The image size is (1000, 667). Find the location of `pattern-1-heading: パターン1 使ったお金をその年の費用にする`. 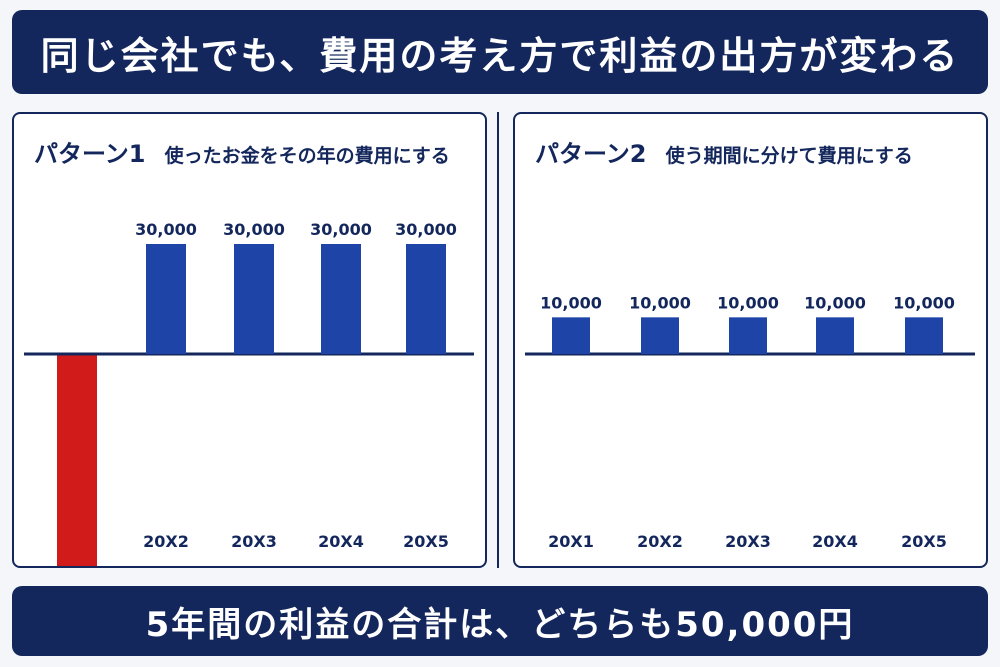

pattern-1-heading: パターン1 使ったお金をその年の費用にする is located at coordinates (254, 151).